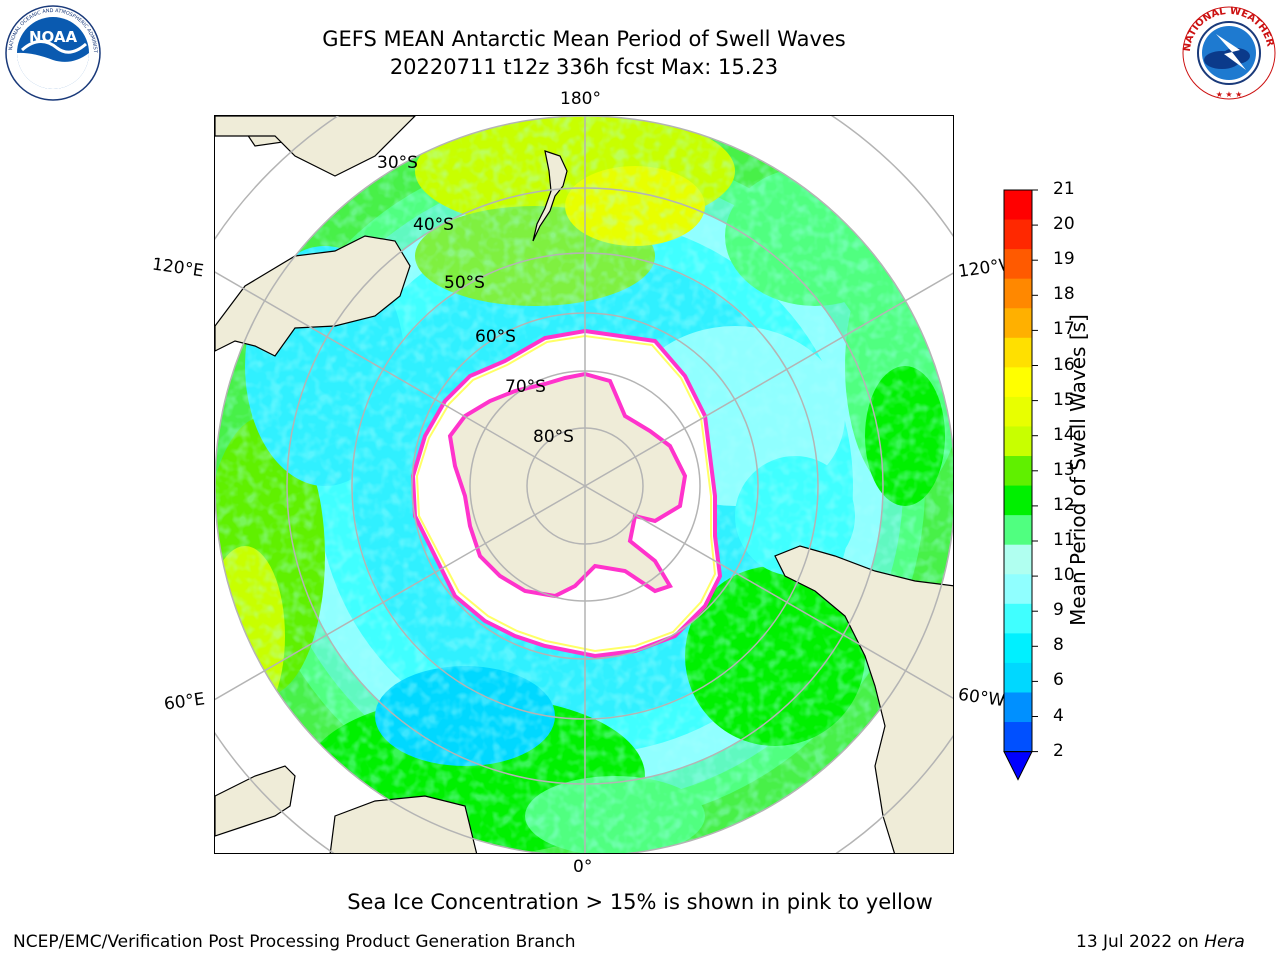 This screenshot has width=1280, height=960. What do you see at coordinates (397, 163) in the screenshot?
I see `lat-label-30s: 30°S` at bounding box center [397, 163].